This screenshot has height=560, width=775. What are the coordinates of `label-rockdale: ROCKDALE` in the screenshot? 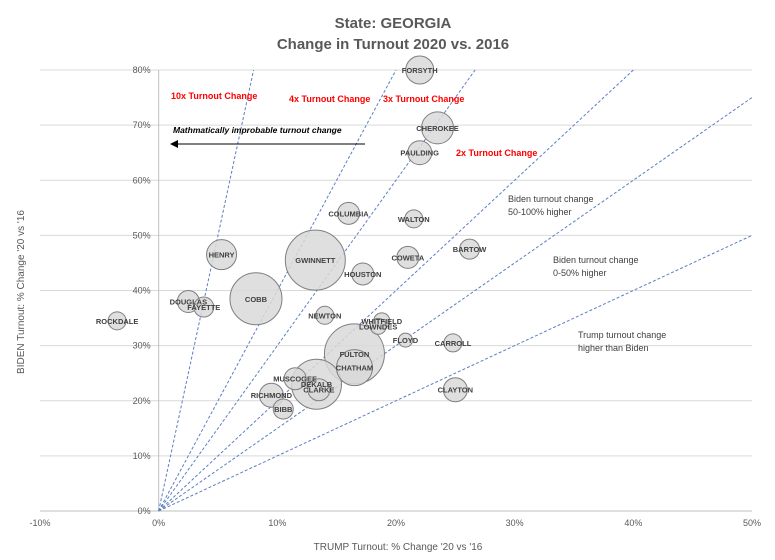 It's located at (117, 321).